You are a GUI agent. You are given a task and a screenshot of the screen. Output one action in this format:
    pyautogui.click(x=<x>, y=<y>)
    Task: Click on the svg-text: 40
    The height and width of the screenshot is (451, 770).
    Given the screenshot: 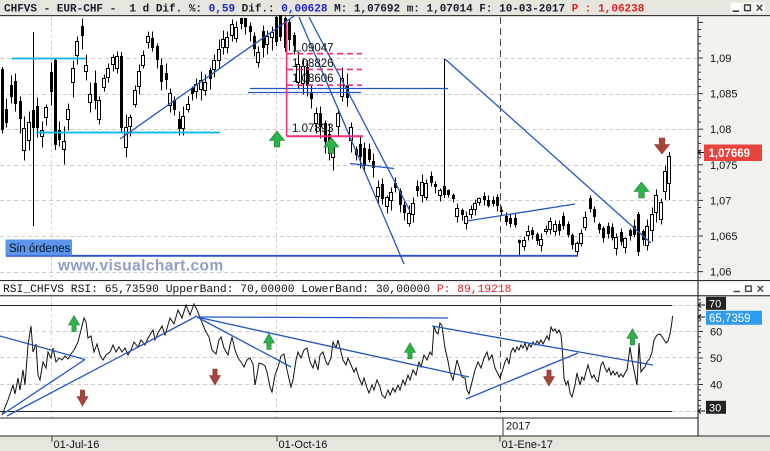 What is the action you would take?
    pyautogui.click(x=716, y=386)
    